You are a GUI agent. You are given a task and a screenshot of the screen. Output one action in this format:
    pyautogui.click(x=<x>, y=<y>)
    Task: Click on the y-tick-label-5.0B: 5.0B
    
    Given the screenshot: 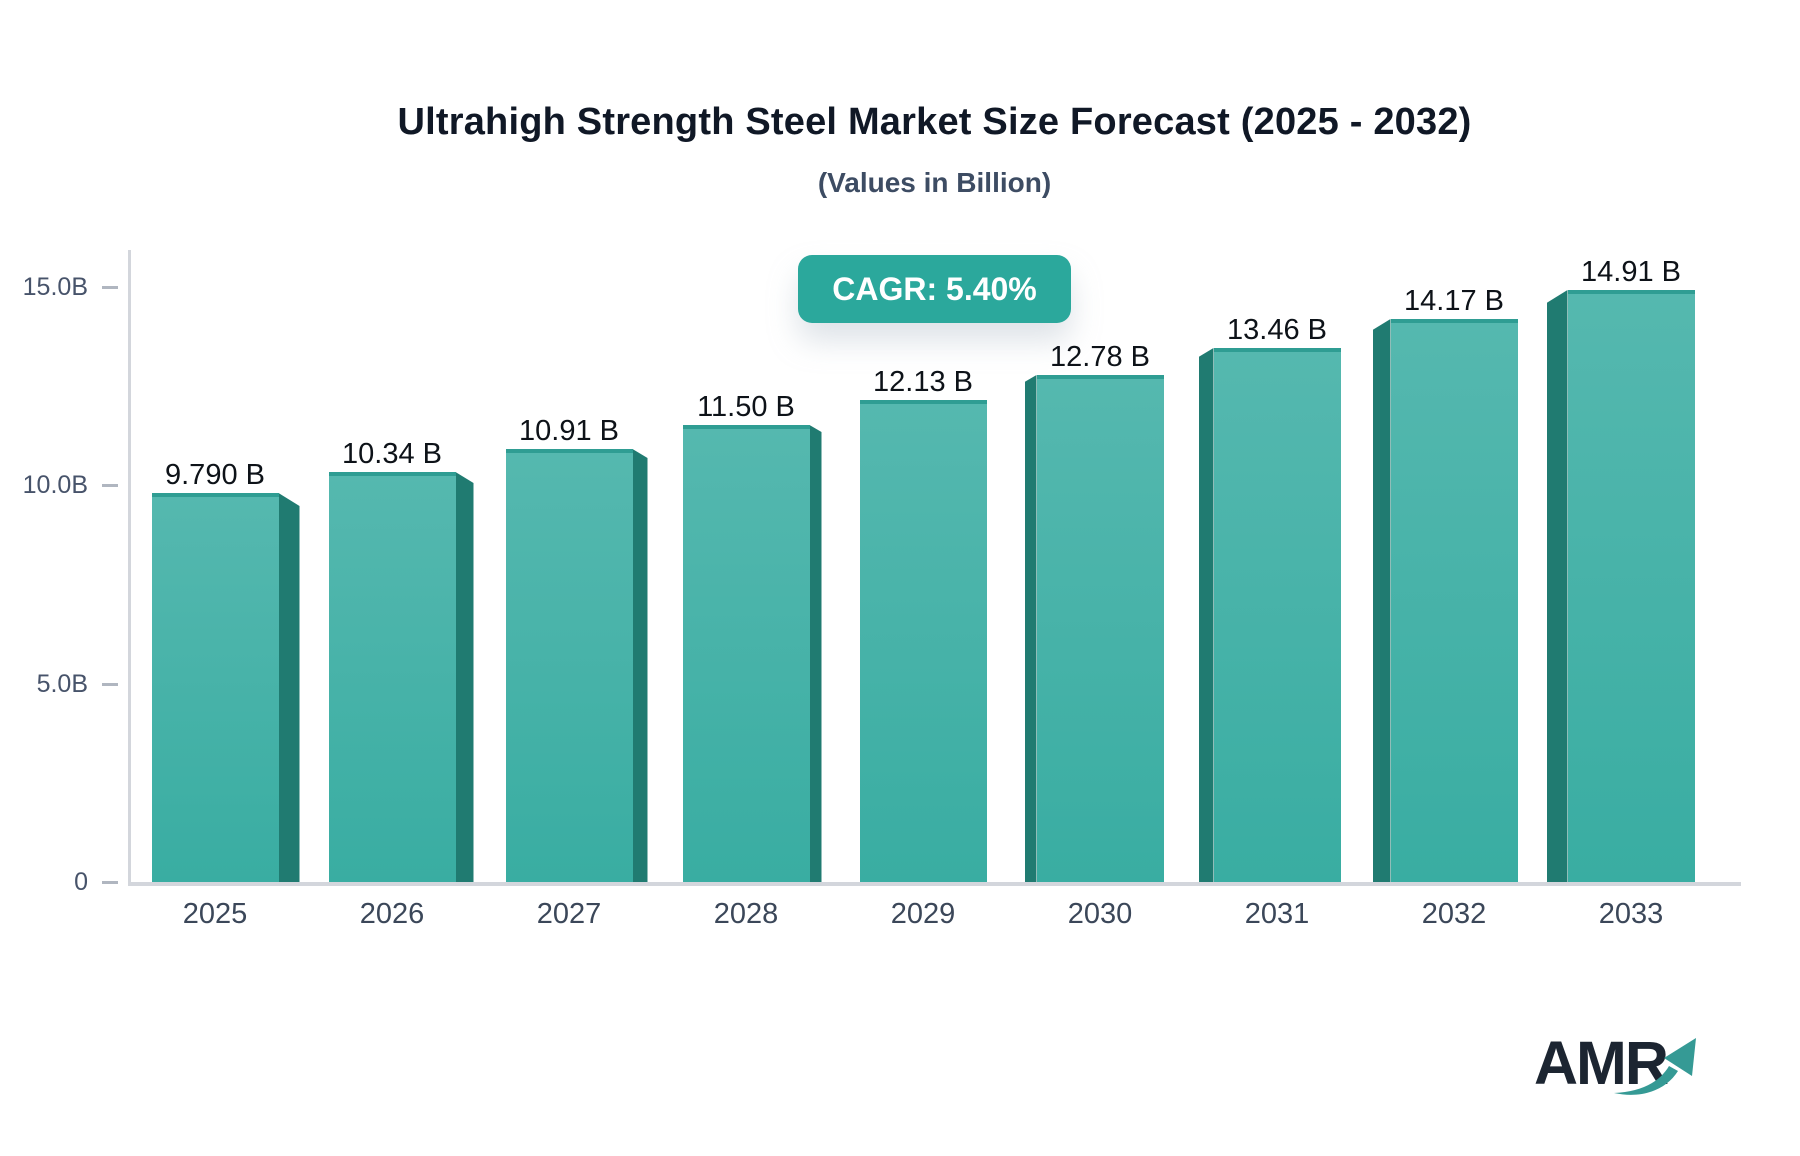 What is the action you would take?
    pyautogui.click(x=62, y=684)
    